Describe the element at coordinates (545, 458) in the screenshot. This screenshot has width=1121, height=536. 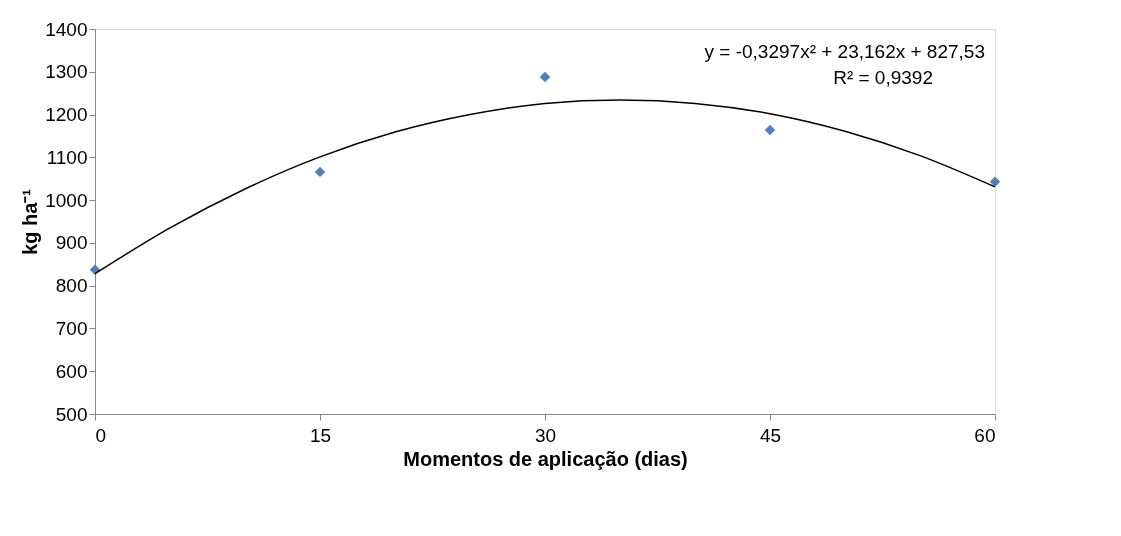
I see `x-axis-title: Momentos de aplicação (dias)` at that location.